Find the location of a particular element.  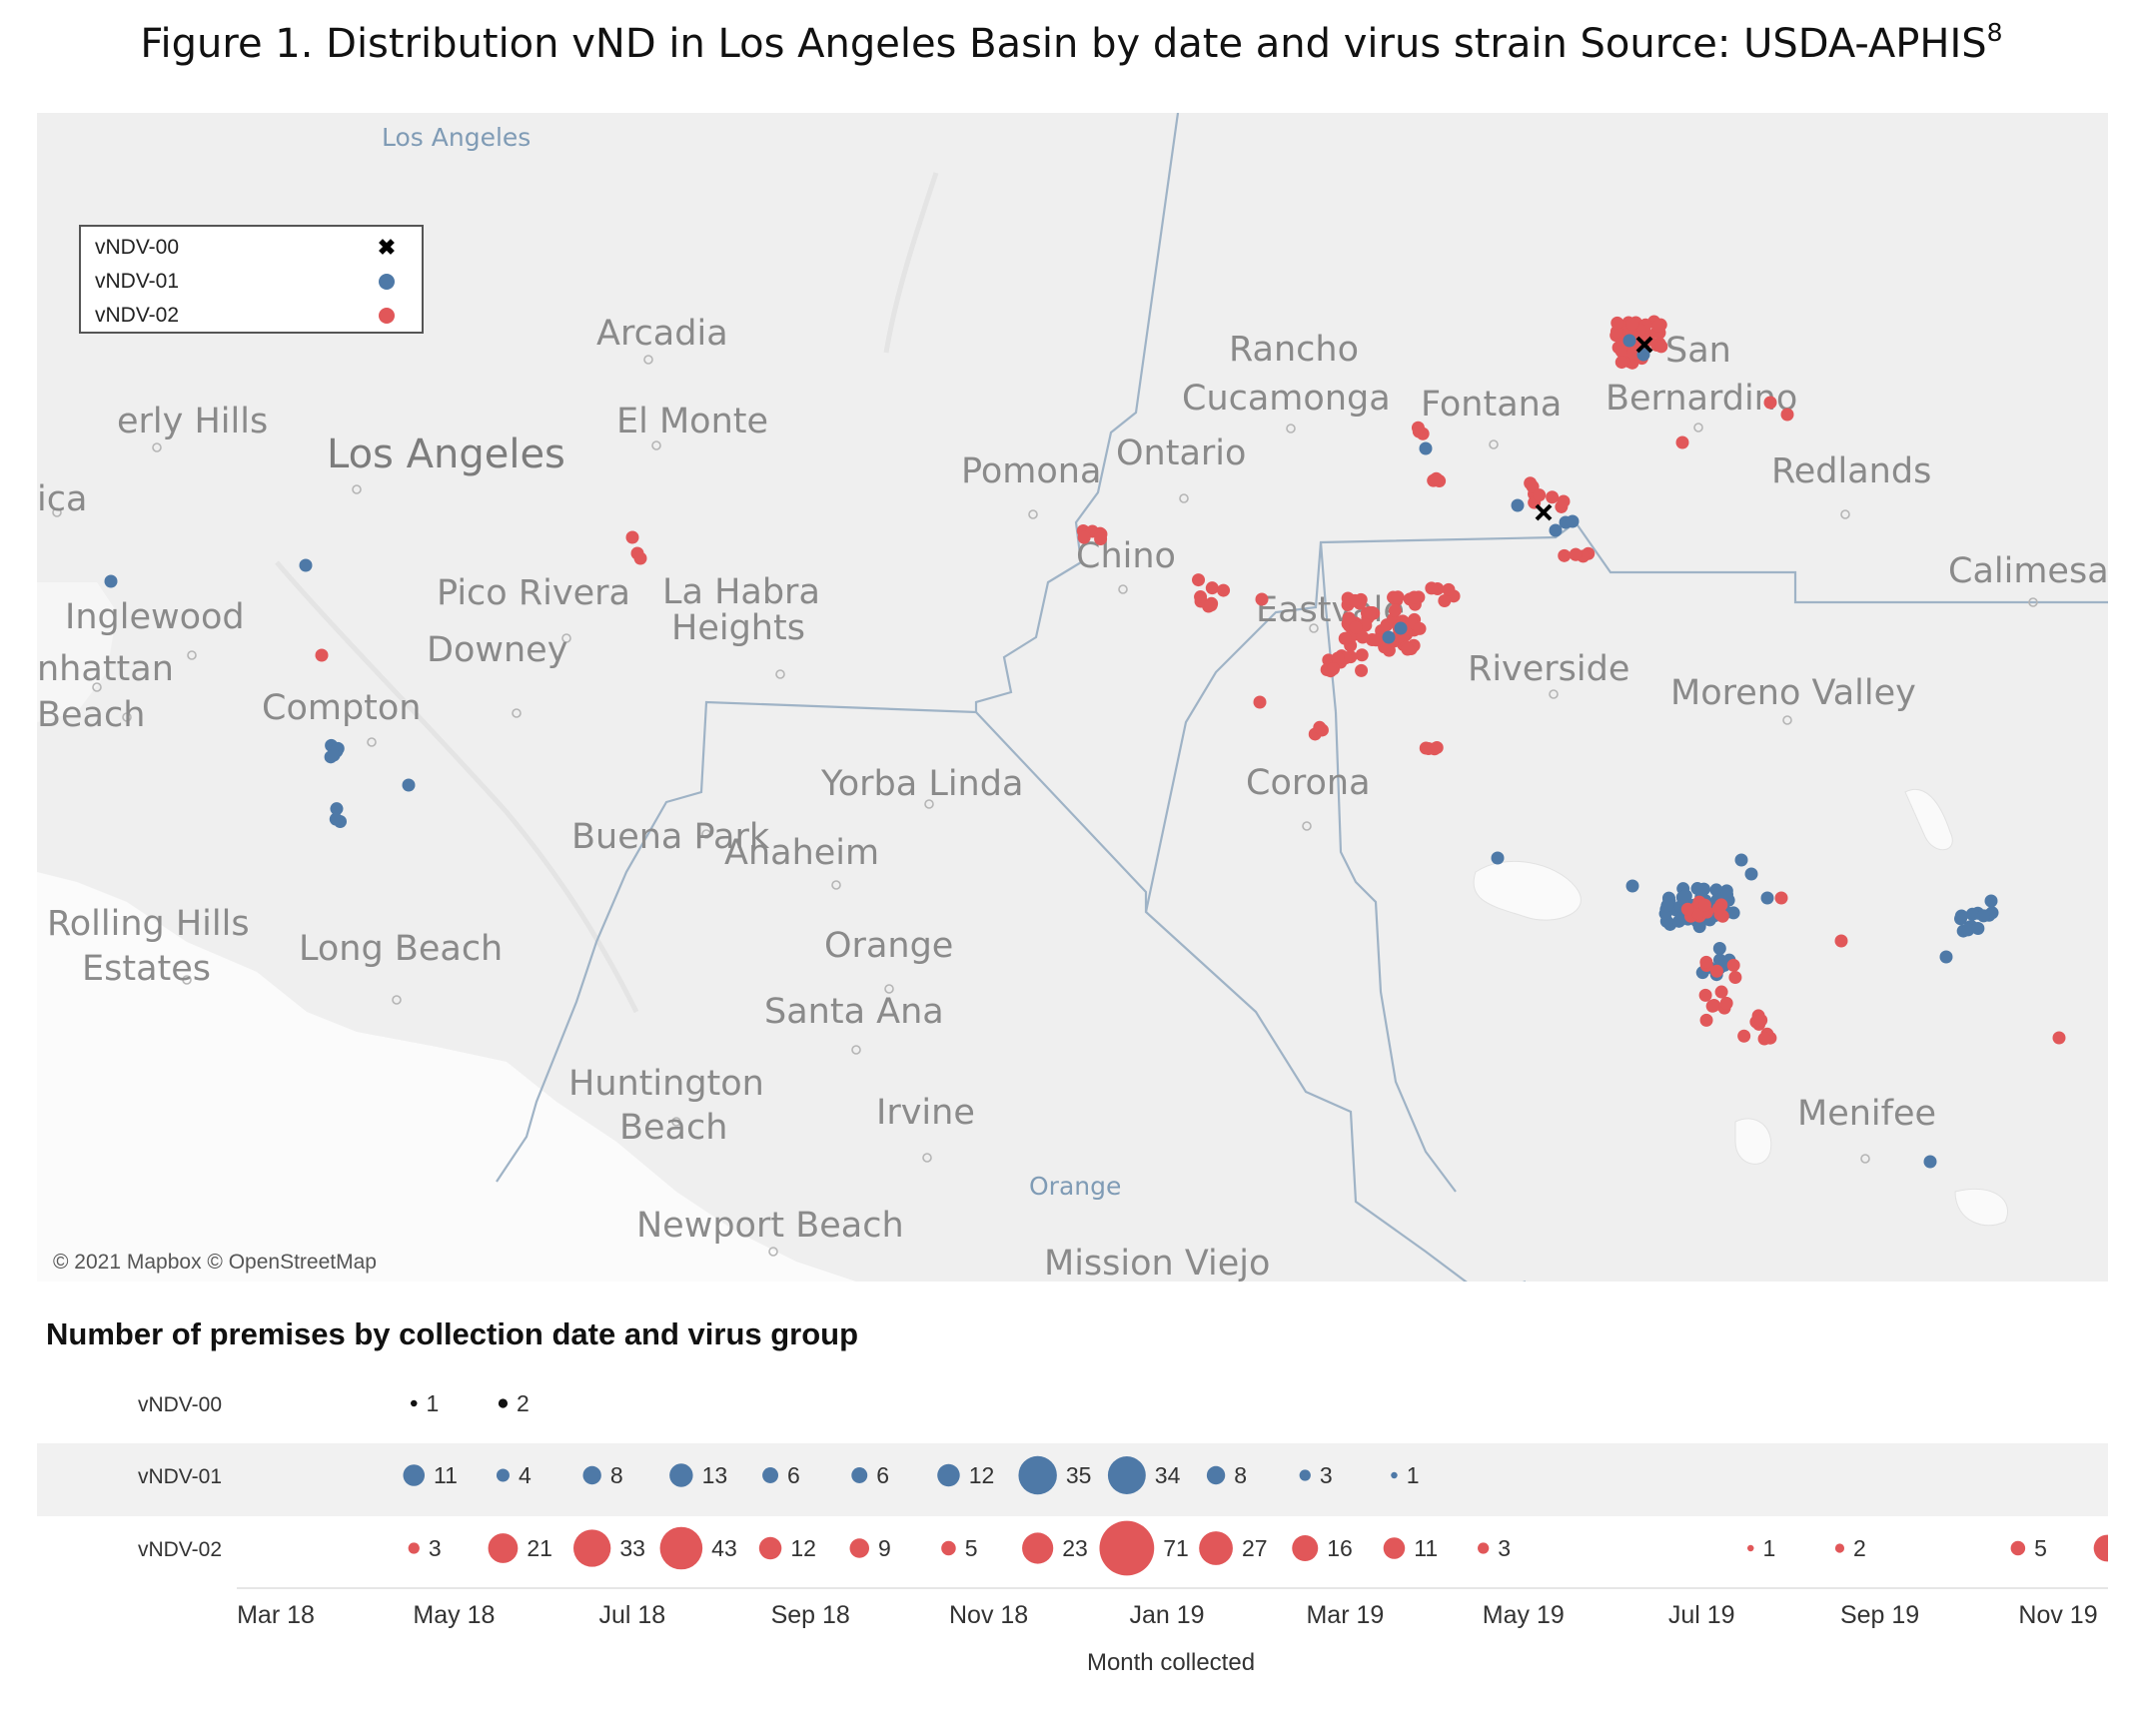

x-tick-label: May 18 is located at coordinates (454, 1615).